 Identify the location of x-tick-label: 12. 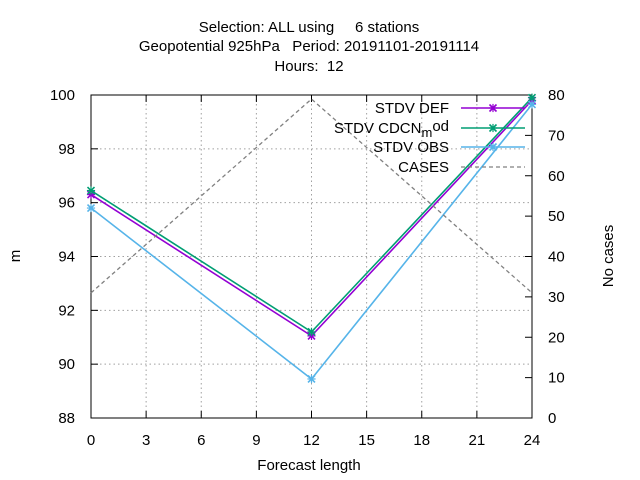
(311, 440).